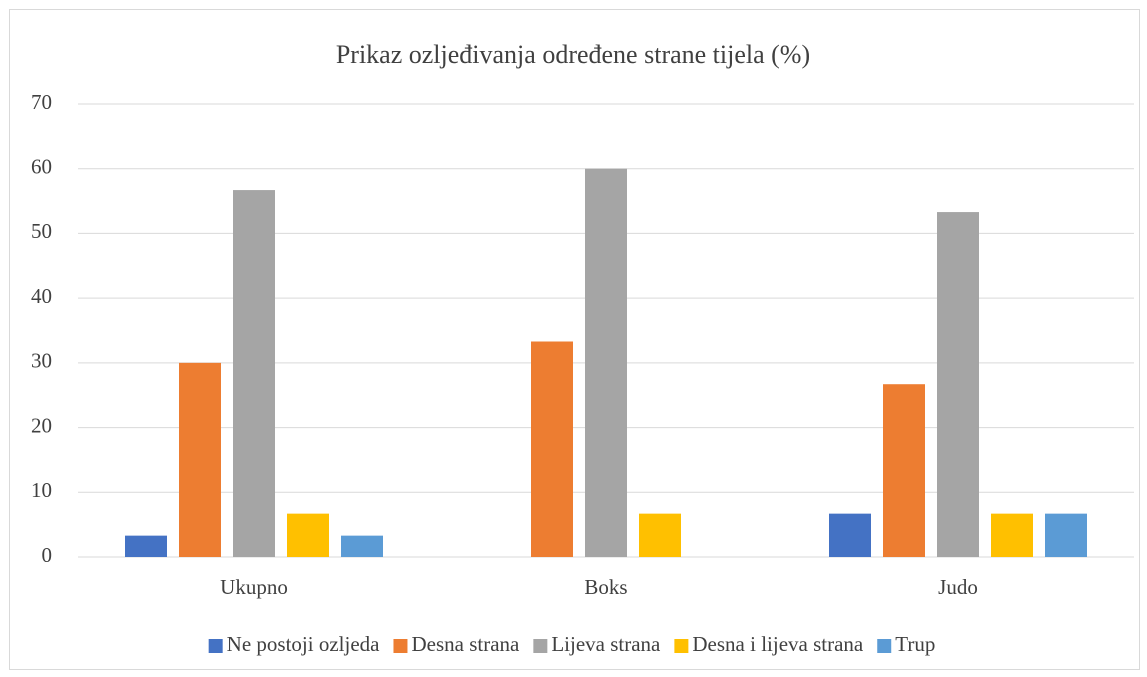 Image resolution: width=1147 pixels, height=677 pixels. Describe the element at coordinates (41, 102) in the screenshot. I see `y-tick-label: 70` at that location.